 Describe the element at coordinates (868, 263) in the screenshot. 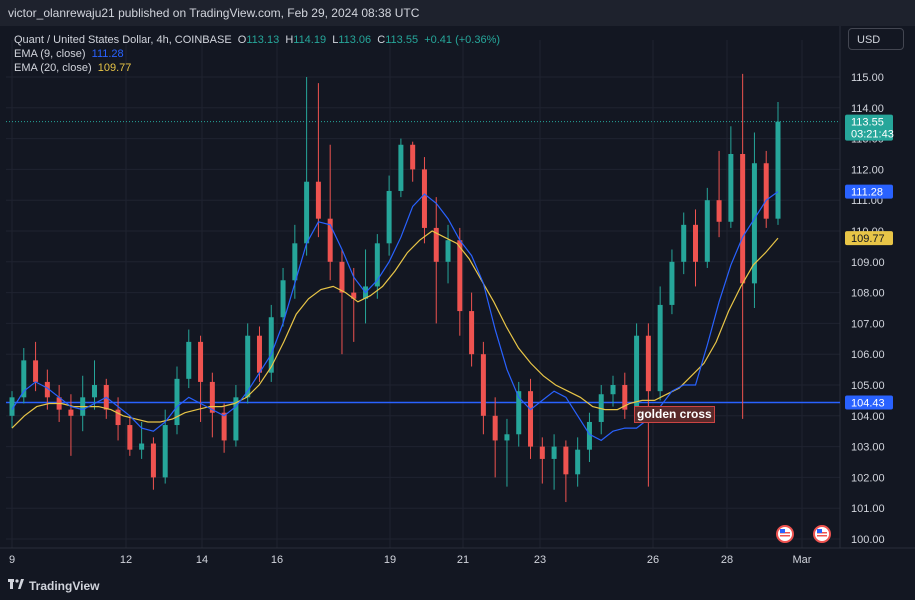

I see `y-tick-label: 109.00` at that location.